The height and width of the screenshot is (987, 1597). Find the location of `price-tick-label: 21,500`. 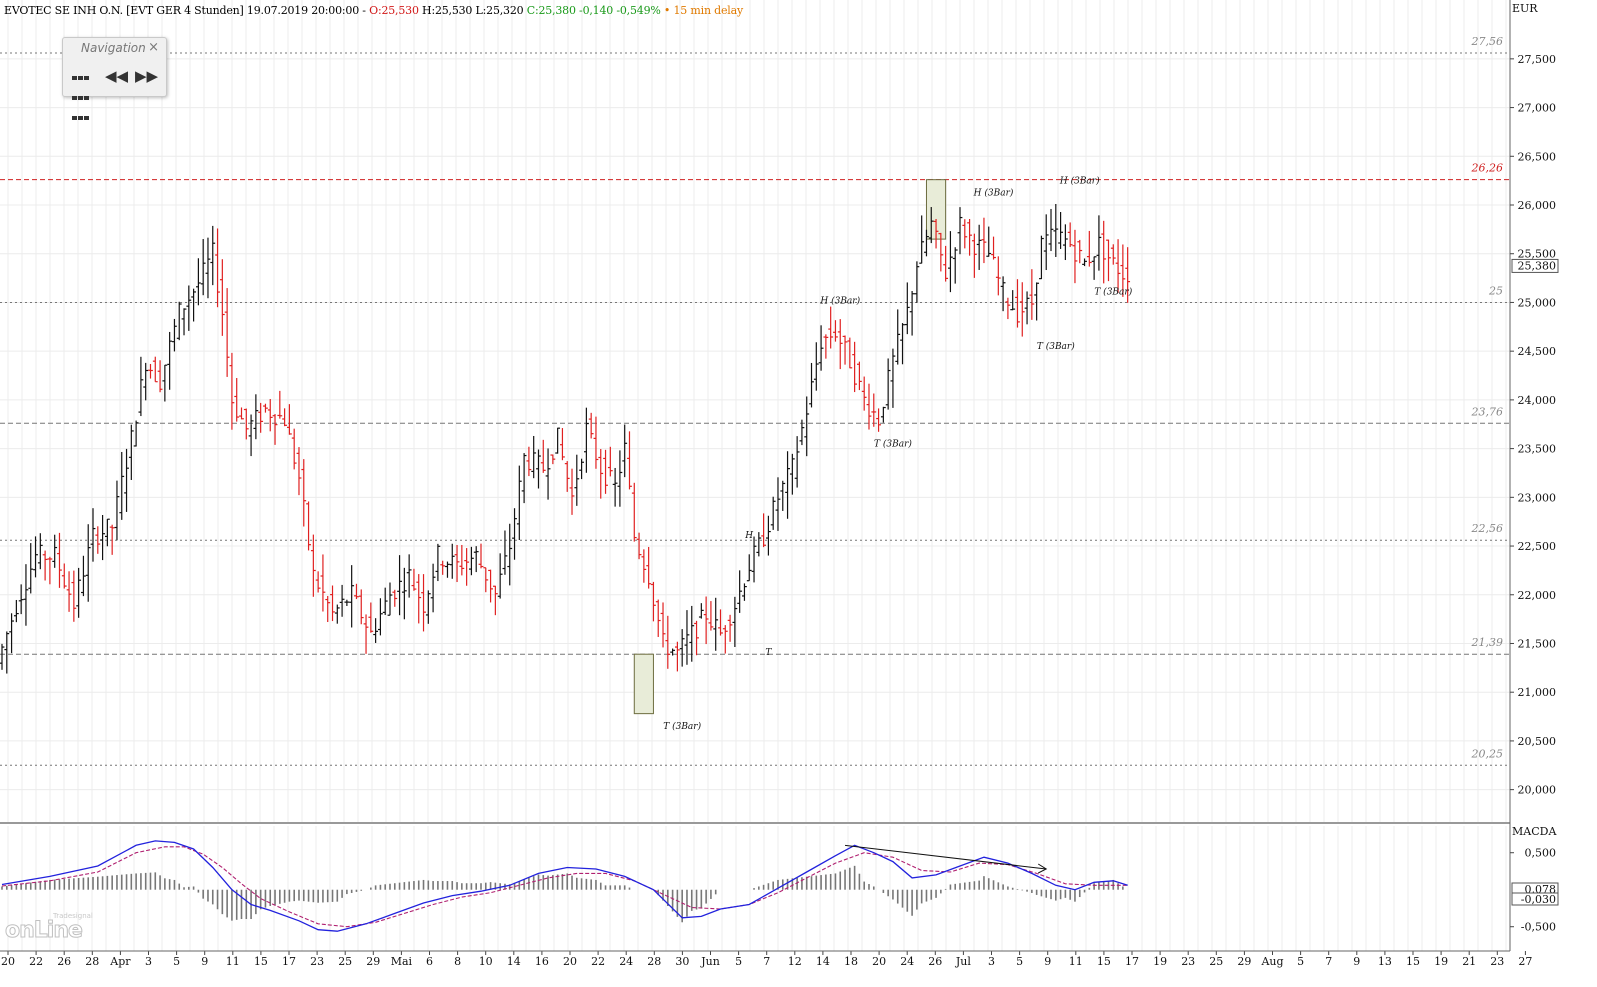

price-tick-label: 21,500 is located at coordinates (1537, 643).